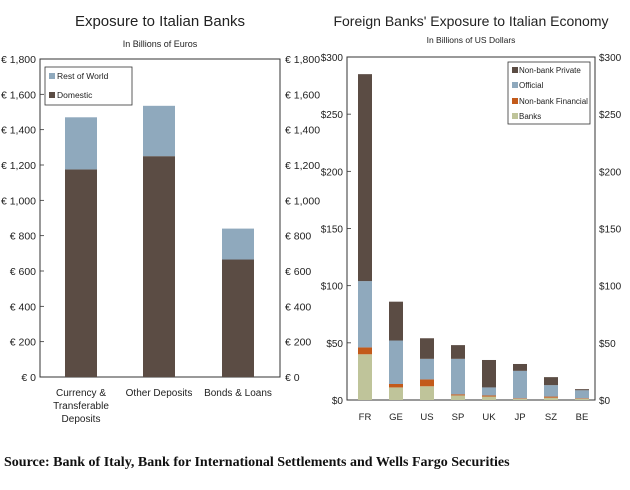  What do you see at coordinates (81, 393) in the screenshot?
I see `left-x-tick-label: Currency &` at bounding box center [81, 393].